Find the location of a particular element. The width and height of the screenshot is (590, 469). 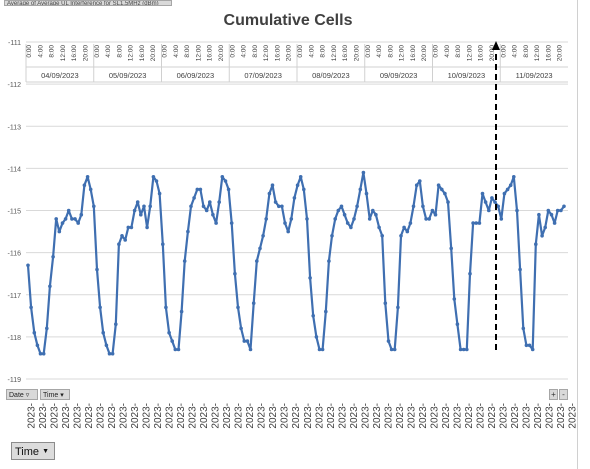

y-tick-label: -113 is located at coordinates (15, 127).